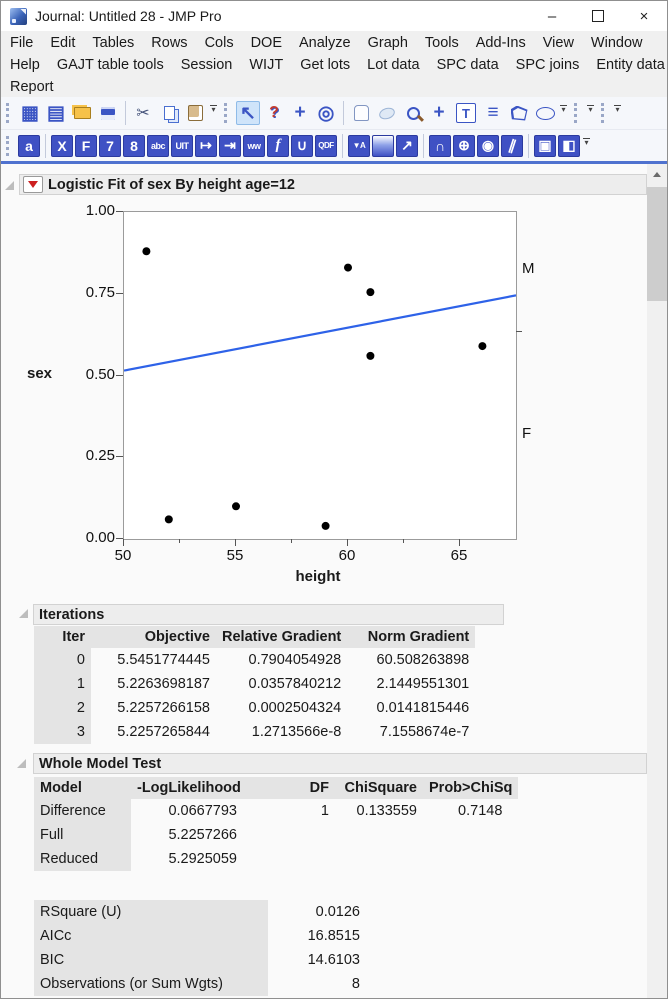 The width and height of the screenshot is (668, 999). What do you see at coordinates (86, 145) in the screenshot?
I see `f-tool-icon: F` at bounding box center [86, 145].